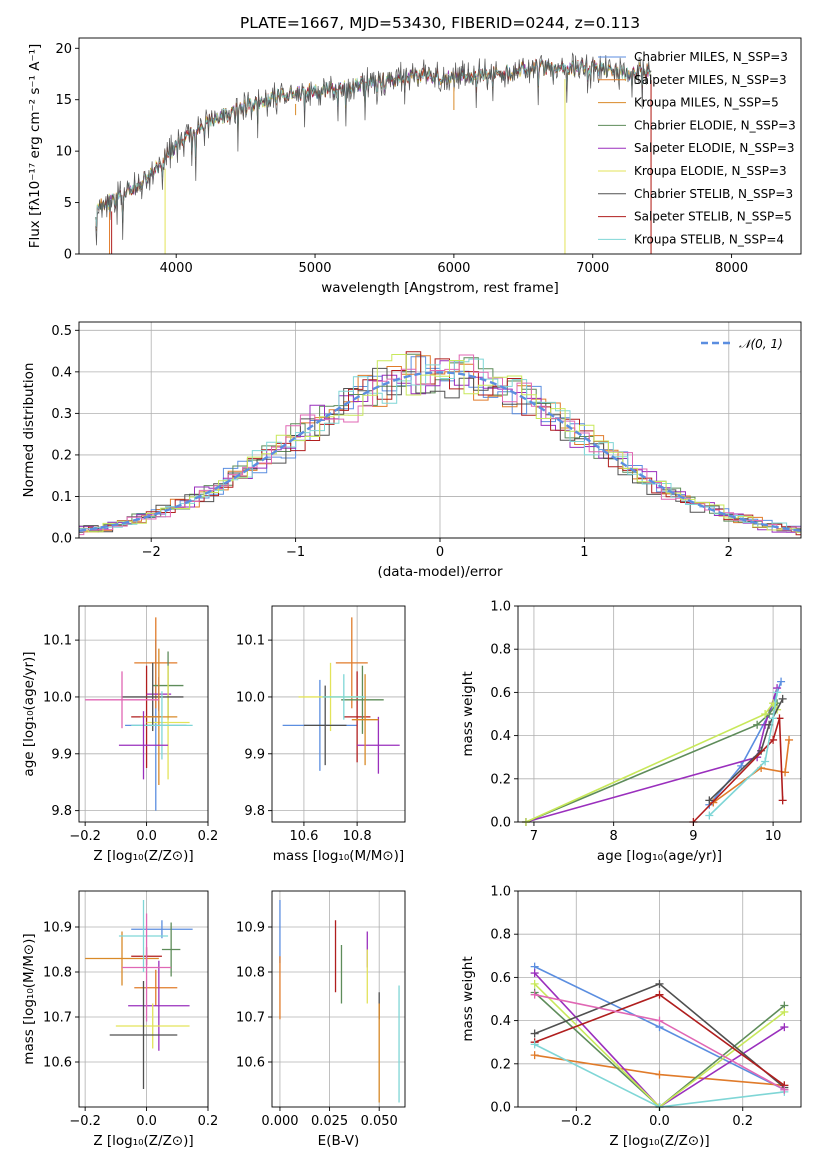 This screenshot has width=819, height=1175. What do you see at coordinates (338, 714) in the screenshot?
I see `axes-mass-age` at bounding box center [338, 714].